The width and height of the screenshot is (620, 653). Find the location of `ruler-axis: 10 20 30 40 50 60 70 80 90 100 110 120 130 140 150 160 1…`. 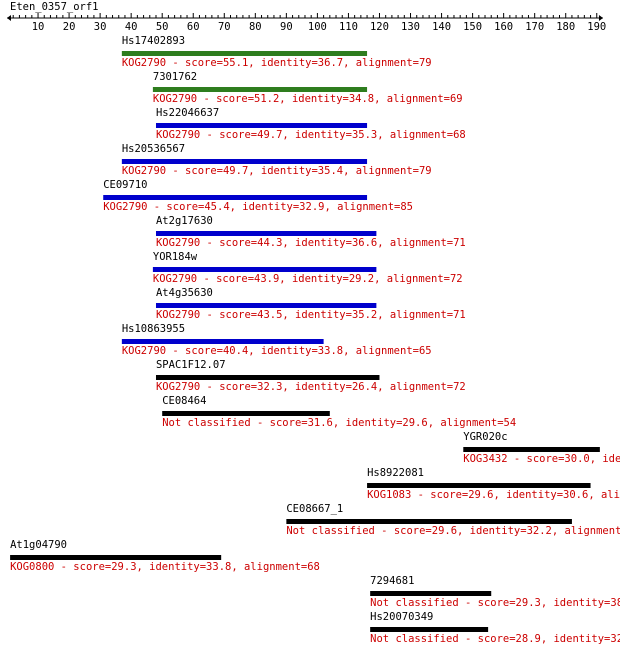

ruler-axis: 10 20 30 40 50 60 70 80 90 100 110 120 130 140 150 160 1… is located at coordinates (306, 23).